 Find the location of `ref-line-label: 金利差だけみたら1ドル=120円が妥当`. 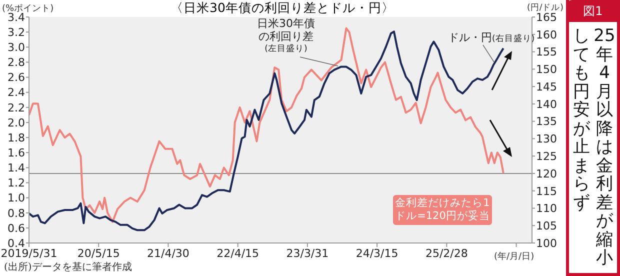

ref-line-label: 金利差だけみたら1ドル=120円が妥当 is located at coordinates (442, 210).